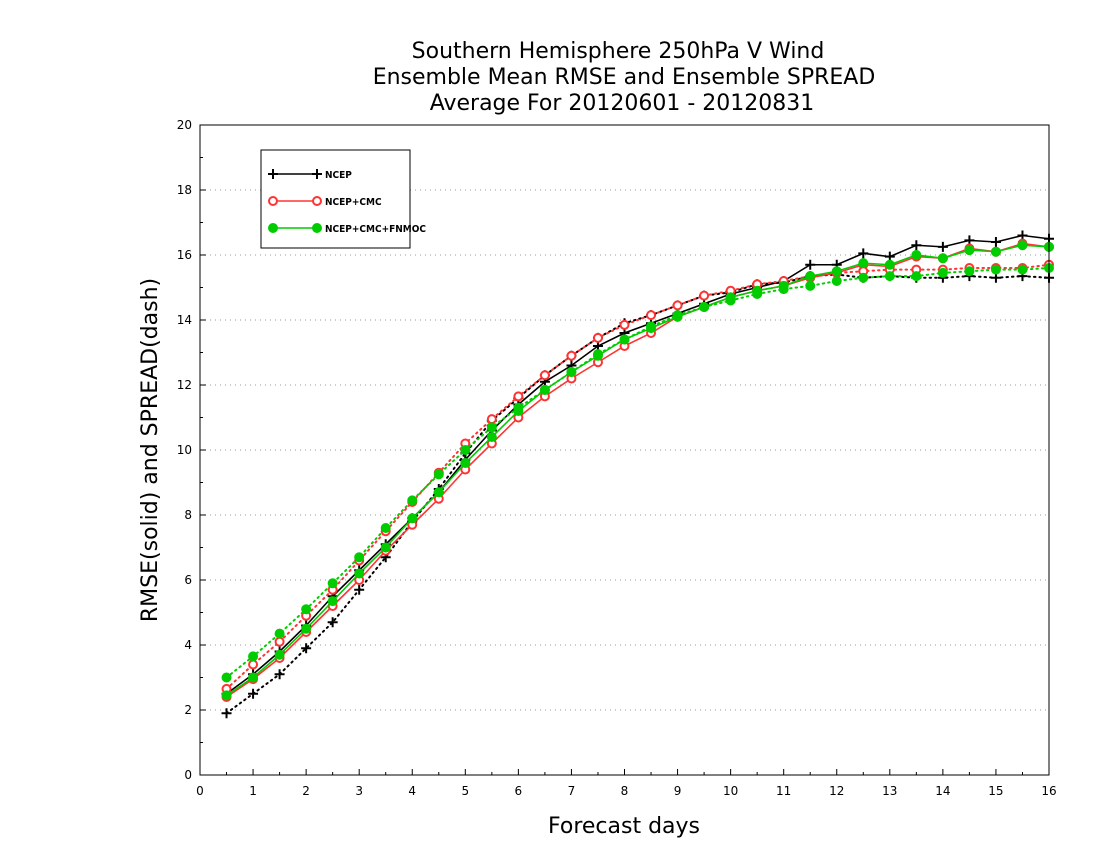 The image size is (1100, 850). What do you see at coordinates (253, 791) in the screenshot?
I see `x-tick-label: 1` at bounding box center [253, 791].